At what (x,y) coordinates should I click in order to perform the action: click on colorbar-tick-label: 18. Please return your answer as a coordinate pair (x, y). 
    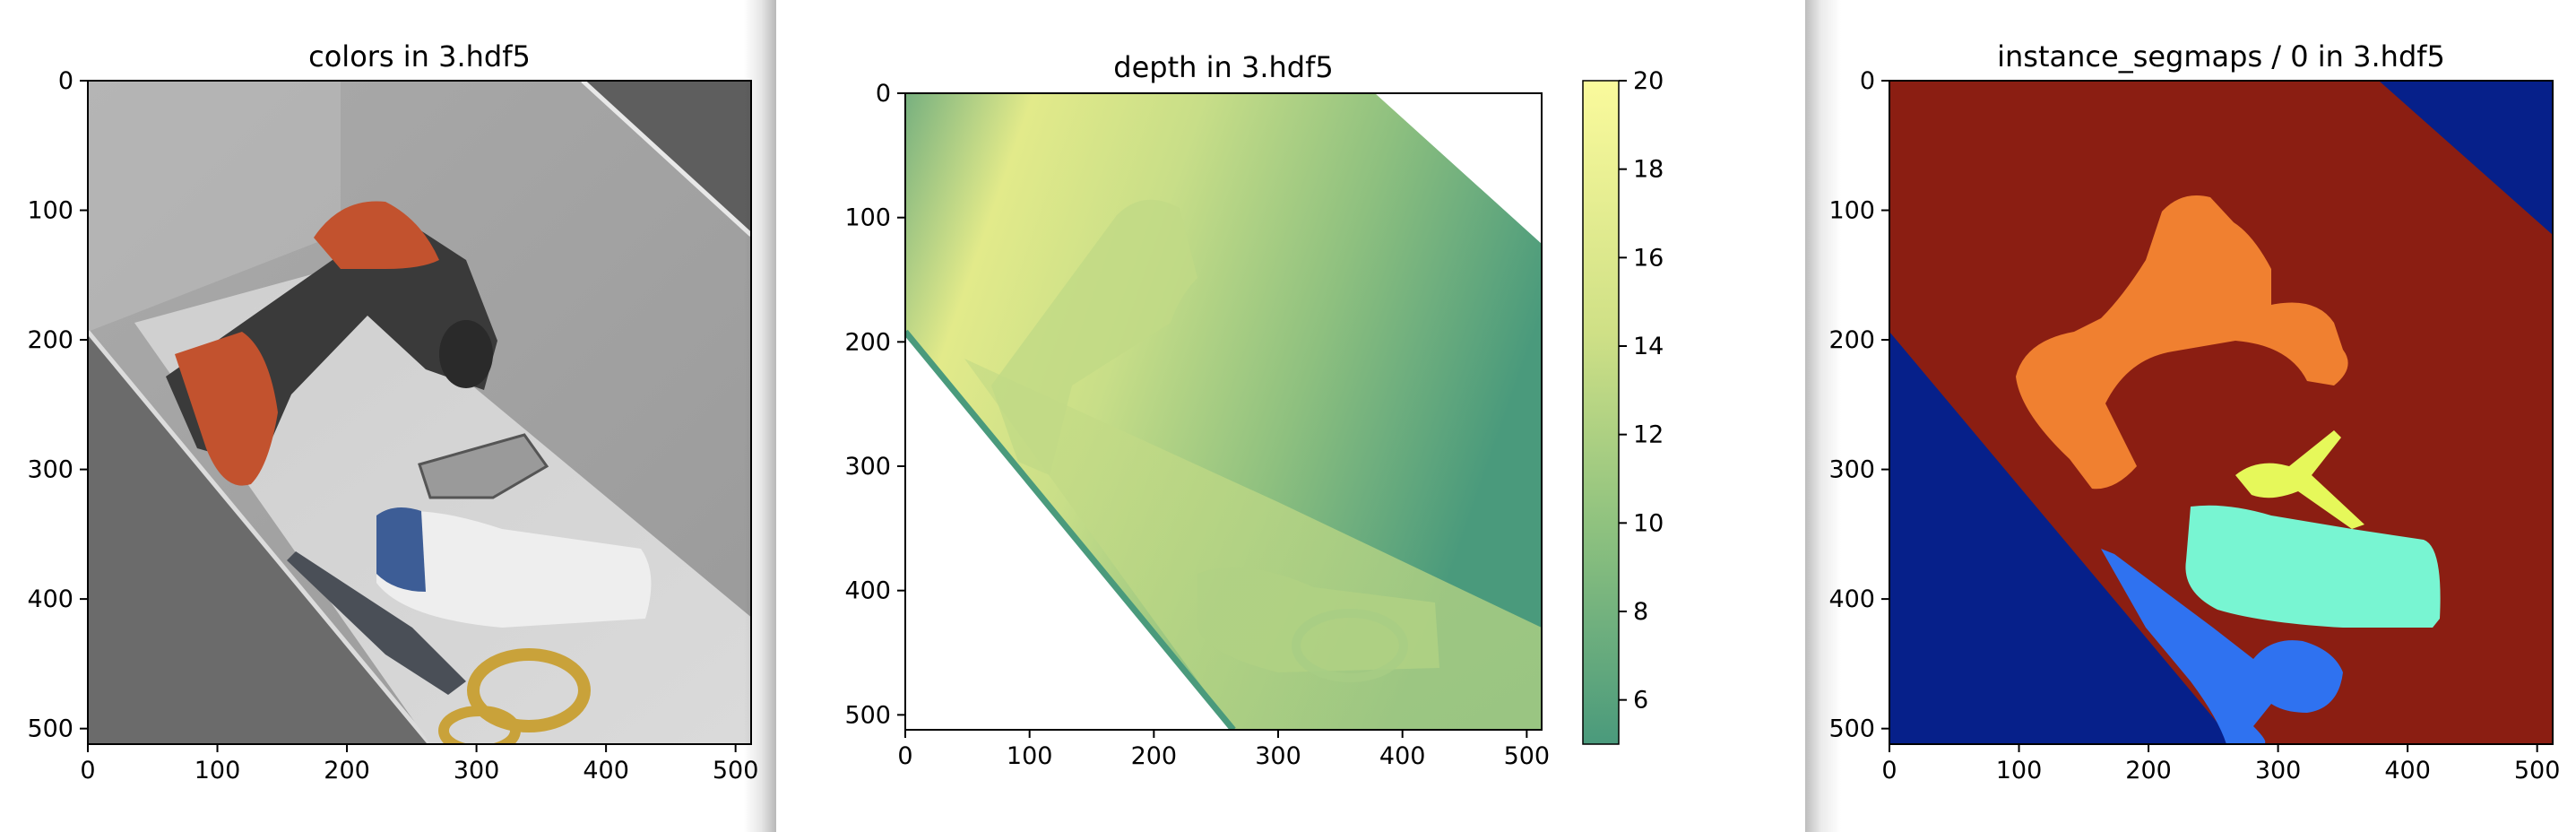
    Looking at the image, I should click on (1648, 170).